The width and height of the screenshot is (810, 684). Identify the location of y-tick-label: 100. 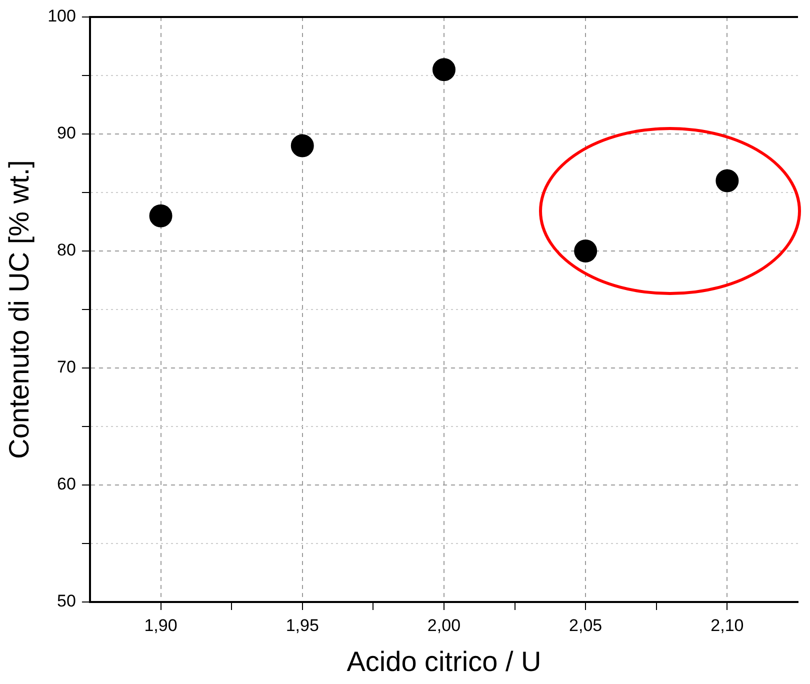
(62, 16).